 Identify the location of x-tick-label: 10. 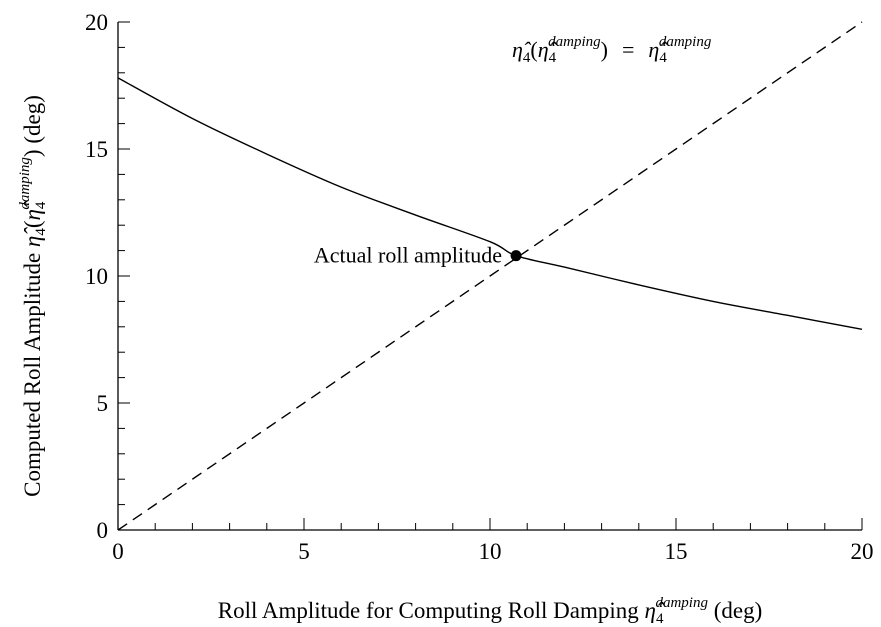
(490, 551).